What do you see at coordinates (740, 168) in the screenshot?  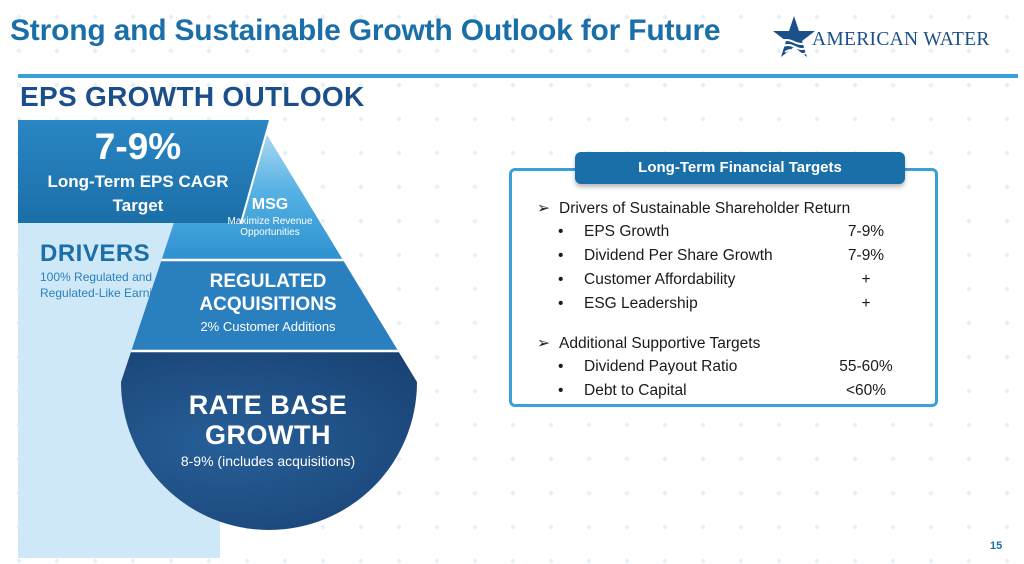 I see `financial-targets-header: Long-Term Financial Targets` at bounding box center [740, 168].